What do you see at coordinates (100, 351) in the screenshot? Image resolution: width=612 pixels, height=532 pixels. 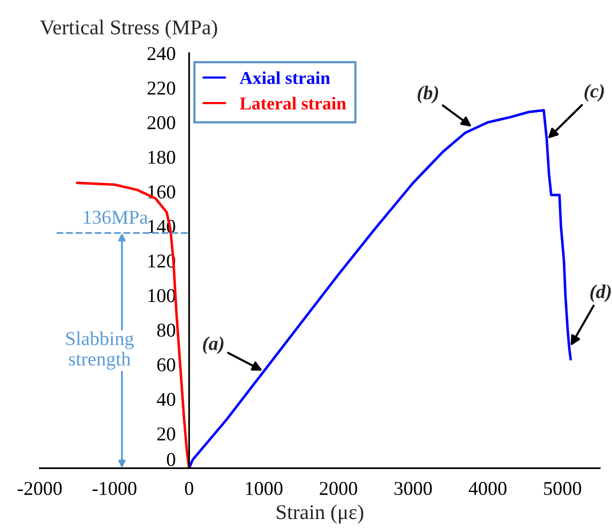 I see `annotation: Slabbing strength` at bounding box center [100, 351].